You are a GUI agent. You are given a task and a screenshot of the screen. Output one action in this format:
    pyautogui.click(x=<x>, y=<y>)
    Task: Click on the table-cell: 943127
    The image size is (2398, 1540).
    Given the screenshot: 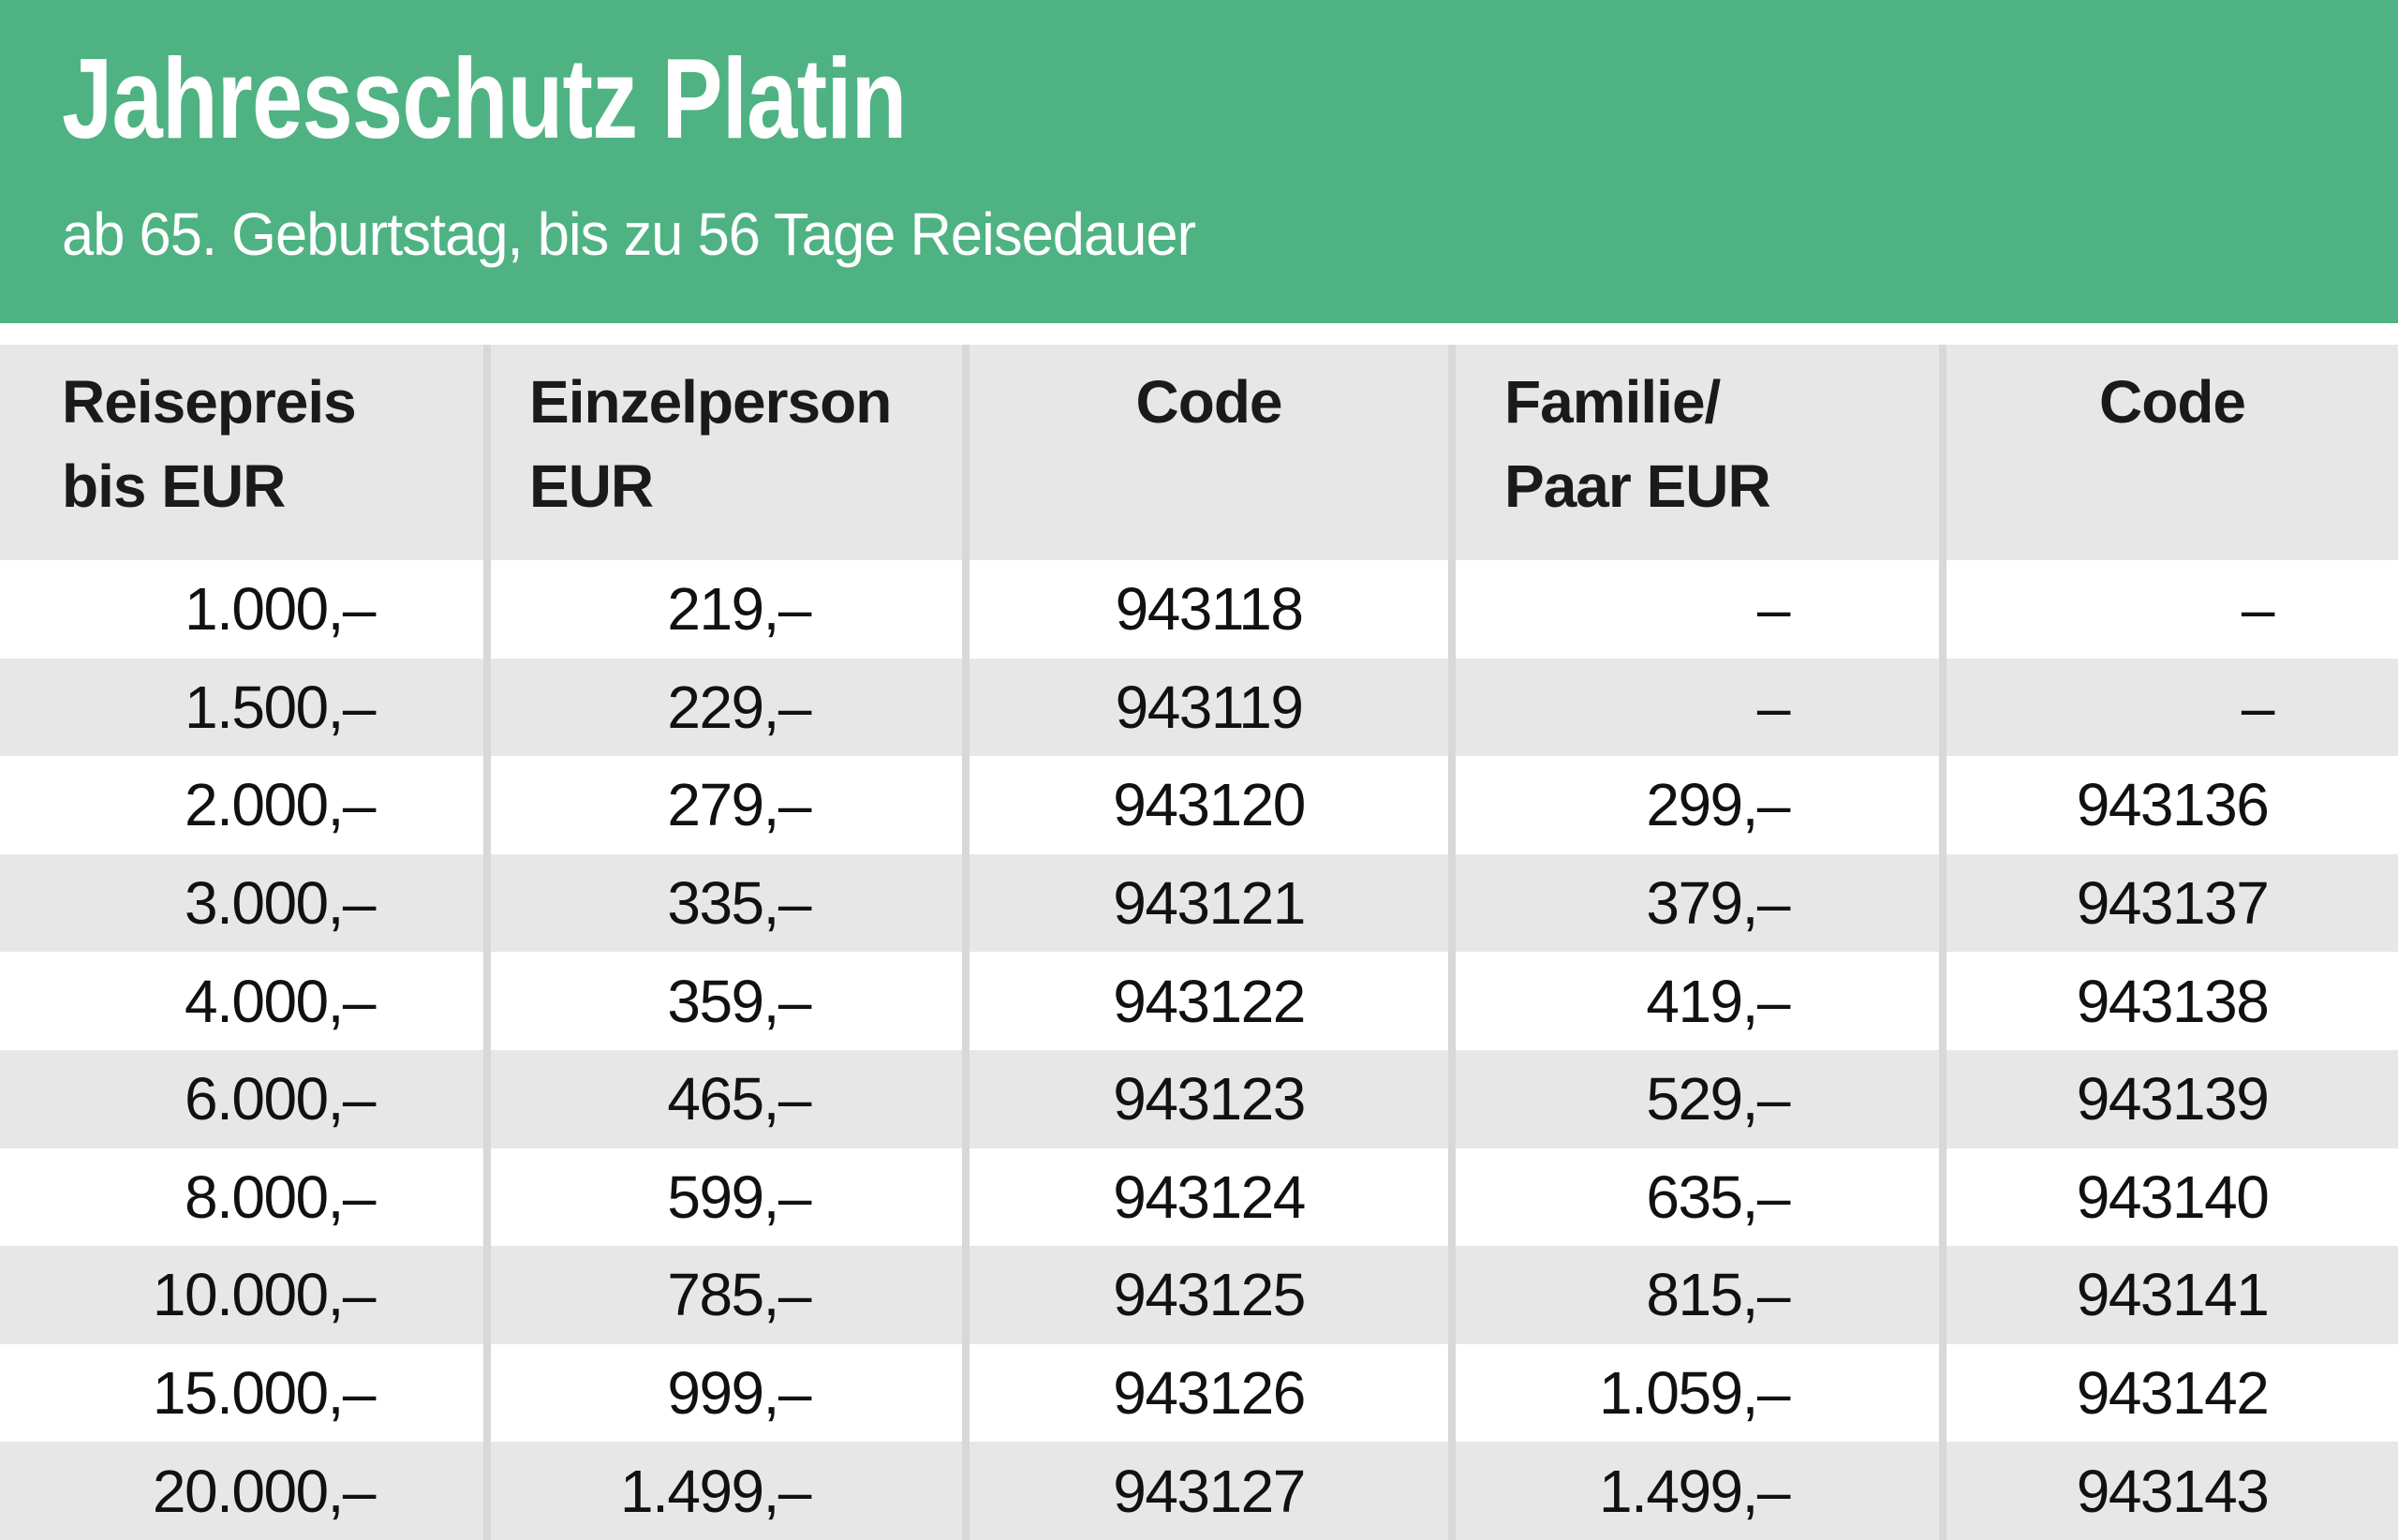 What is the action you would take?
    pyautogui.click(x=1205, y=1491)
    